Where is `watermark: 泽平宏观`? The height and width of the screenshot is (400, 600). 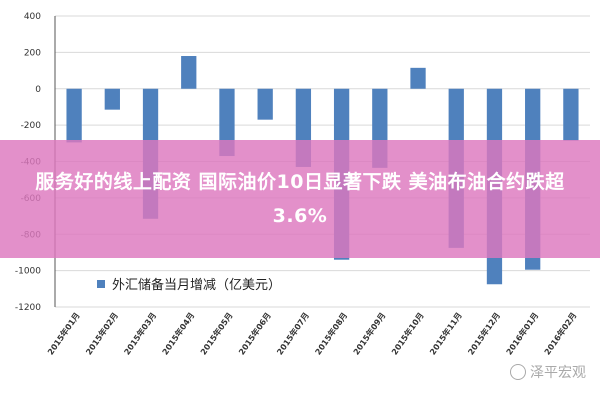 watermark: 泽平宏观 is located at coordinates (548, 372).